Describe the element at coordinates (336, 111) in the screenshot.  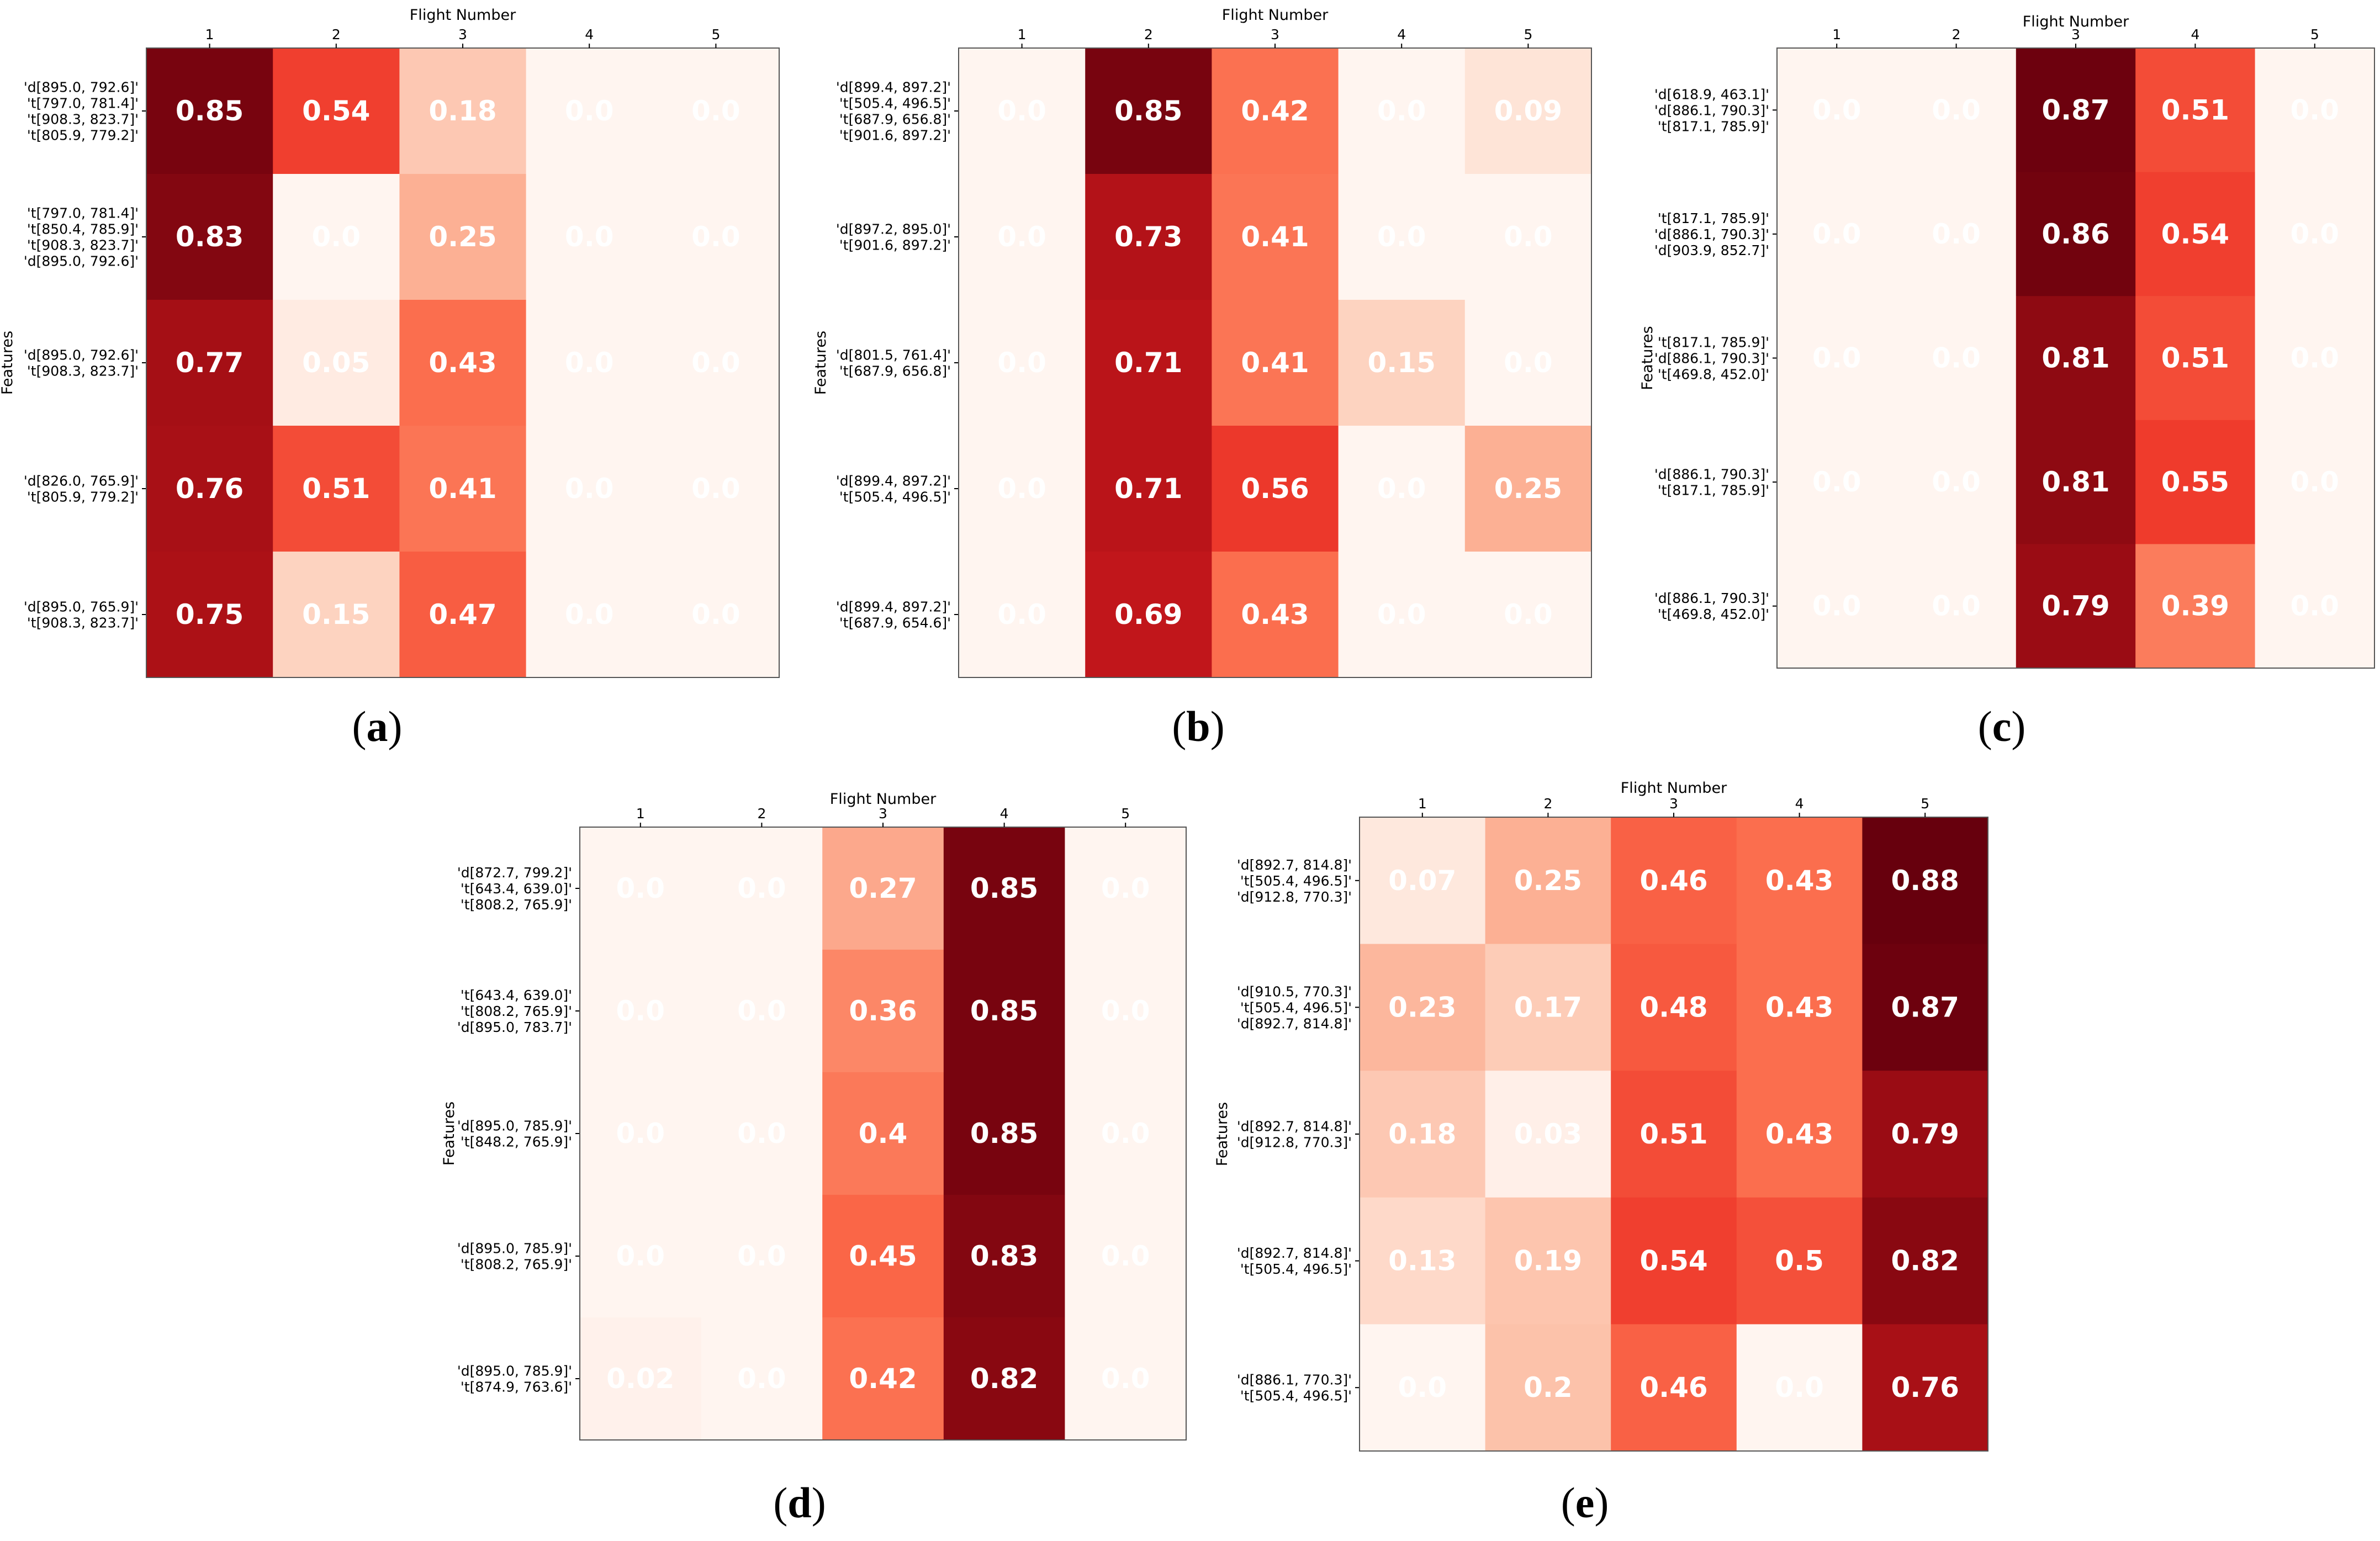
I see `cell-value-label: 0.54` at that location.